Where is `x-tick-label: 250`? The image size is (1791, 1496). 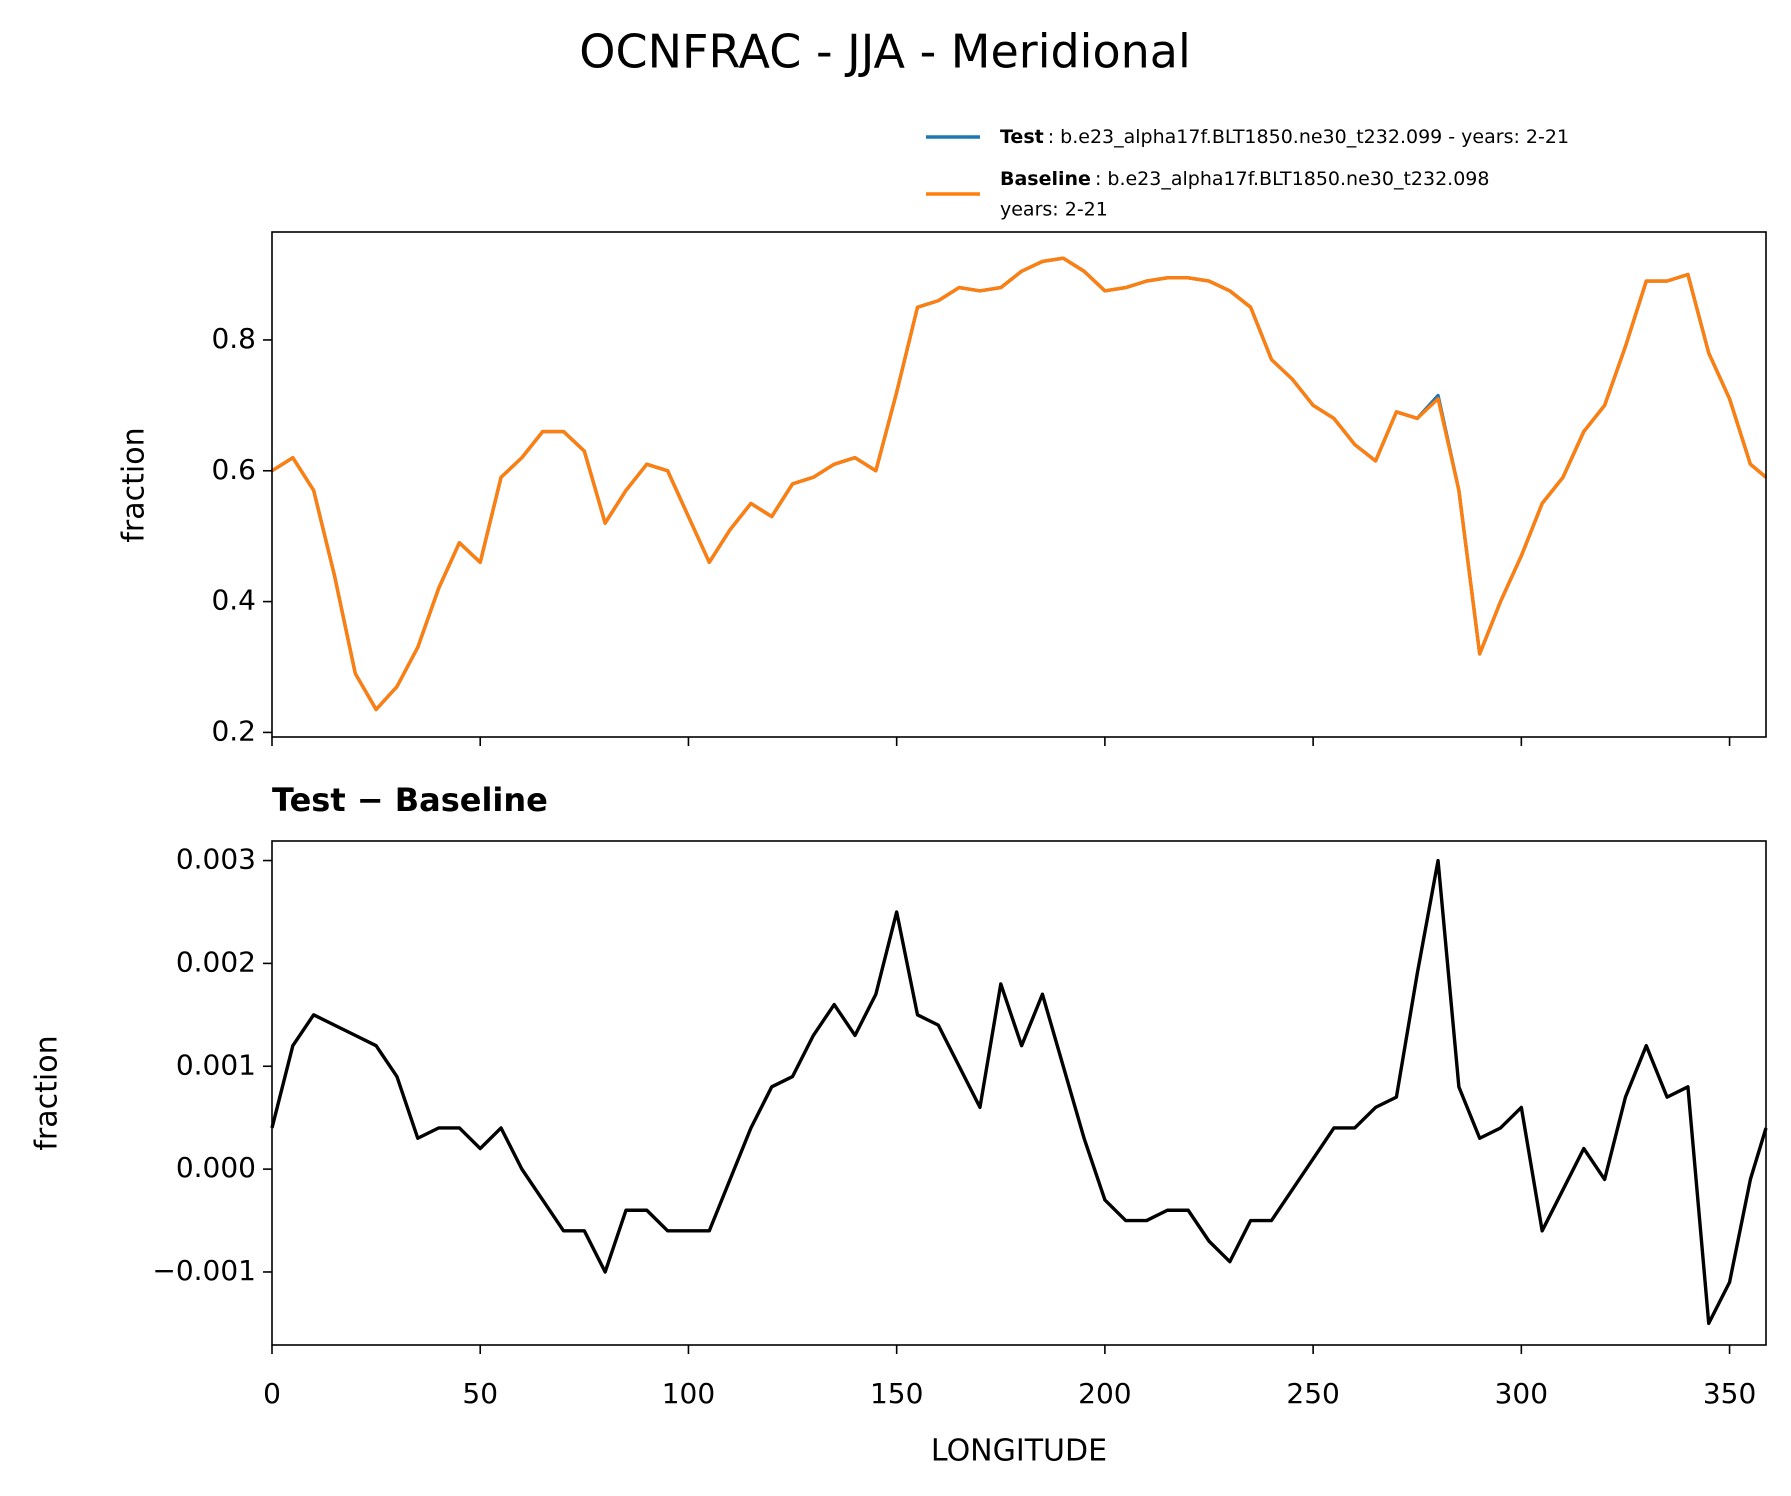
x-tick-label: 250 is located at coordinates (1312, 1393).